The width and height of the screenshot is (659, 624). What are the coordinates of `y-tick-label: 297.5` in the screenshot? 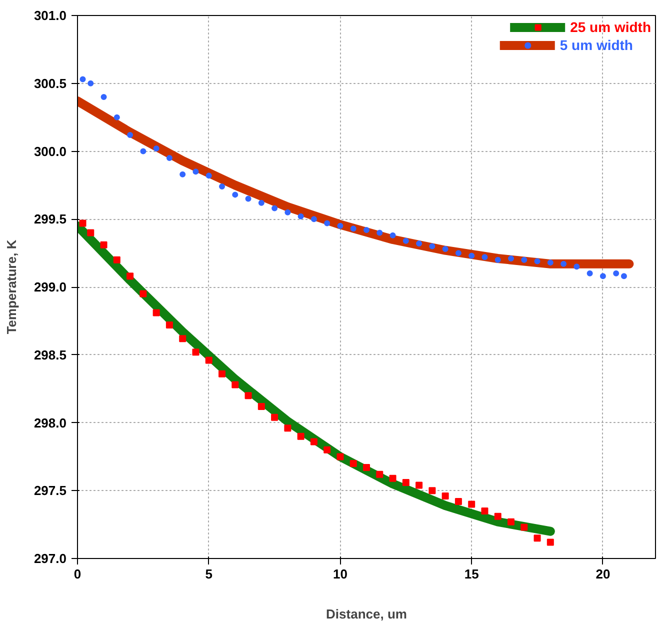 It's located at (50, 490).